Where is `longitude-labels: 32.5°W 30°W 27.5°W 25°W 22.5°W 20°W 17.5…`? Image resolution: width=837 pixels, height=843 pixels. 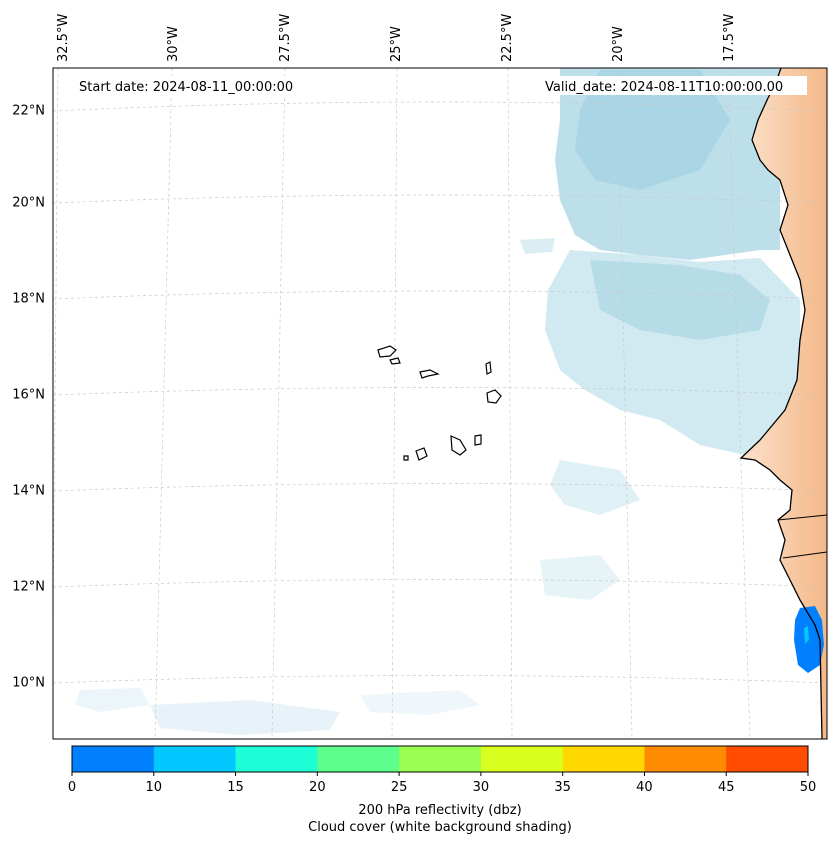
longitude-labels: 32.5°W 30°W 27.5°W 25°W 22.5°W 20°W 17.5… is located at coordinates (396, 38).